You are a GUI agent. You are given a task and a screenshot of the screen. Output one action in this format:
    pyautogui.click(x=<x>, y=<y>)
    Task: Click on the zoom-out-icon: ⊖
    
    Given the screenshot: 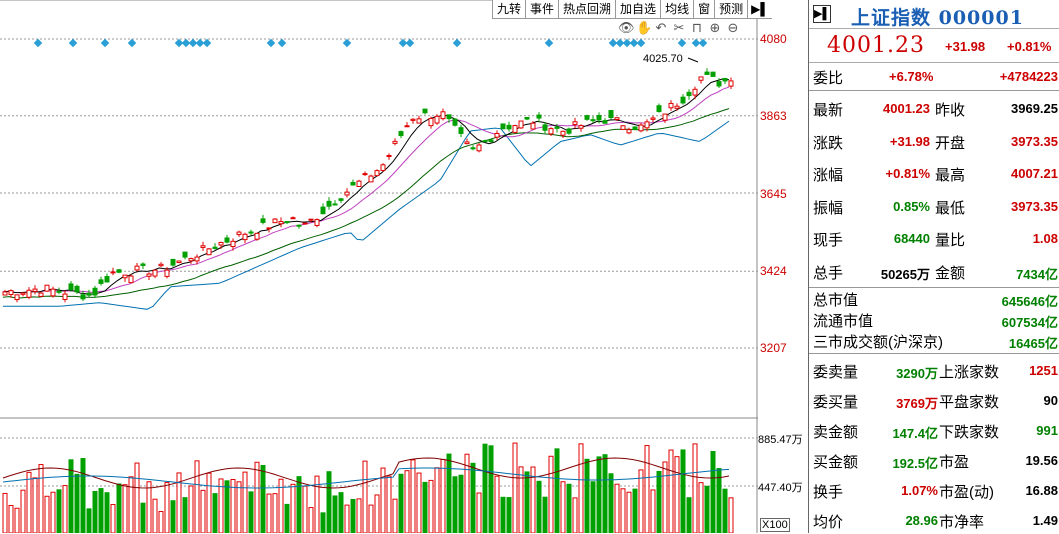 What is the action you would take?
    pyautogui.click(x=733, y=27)
    